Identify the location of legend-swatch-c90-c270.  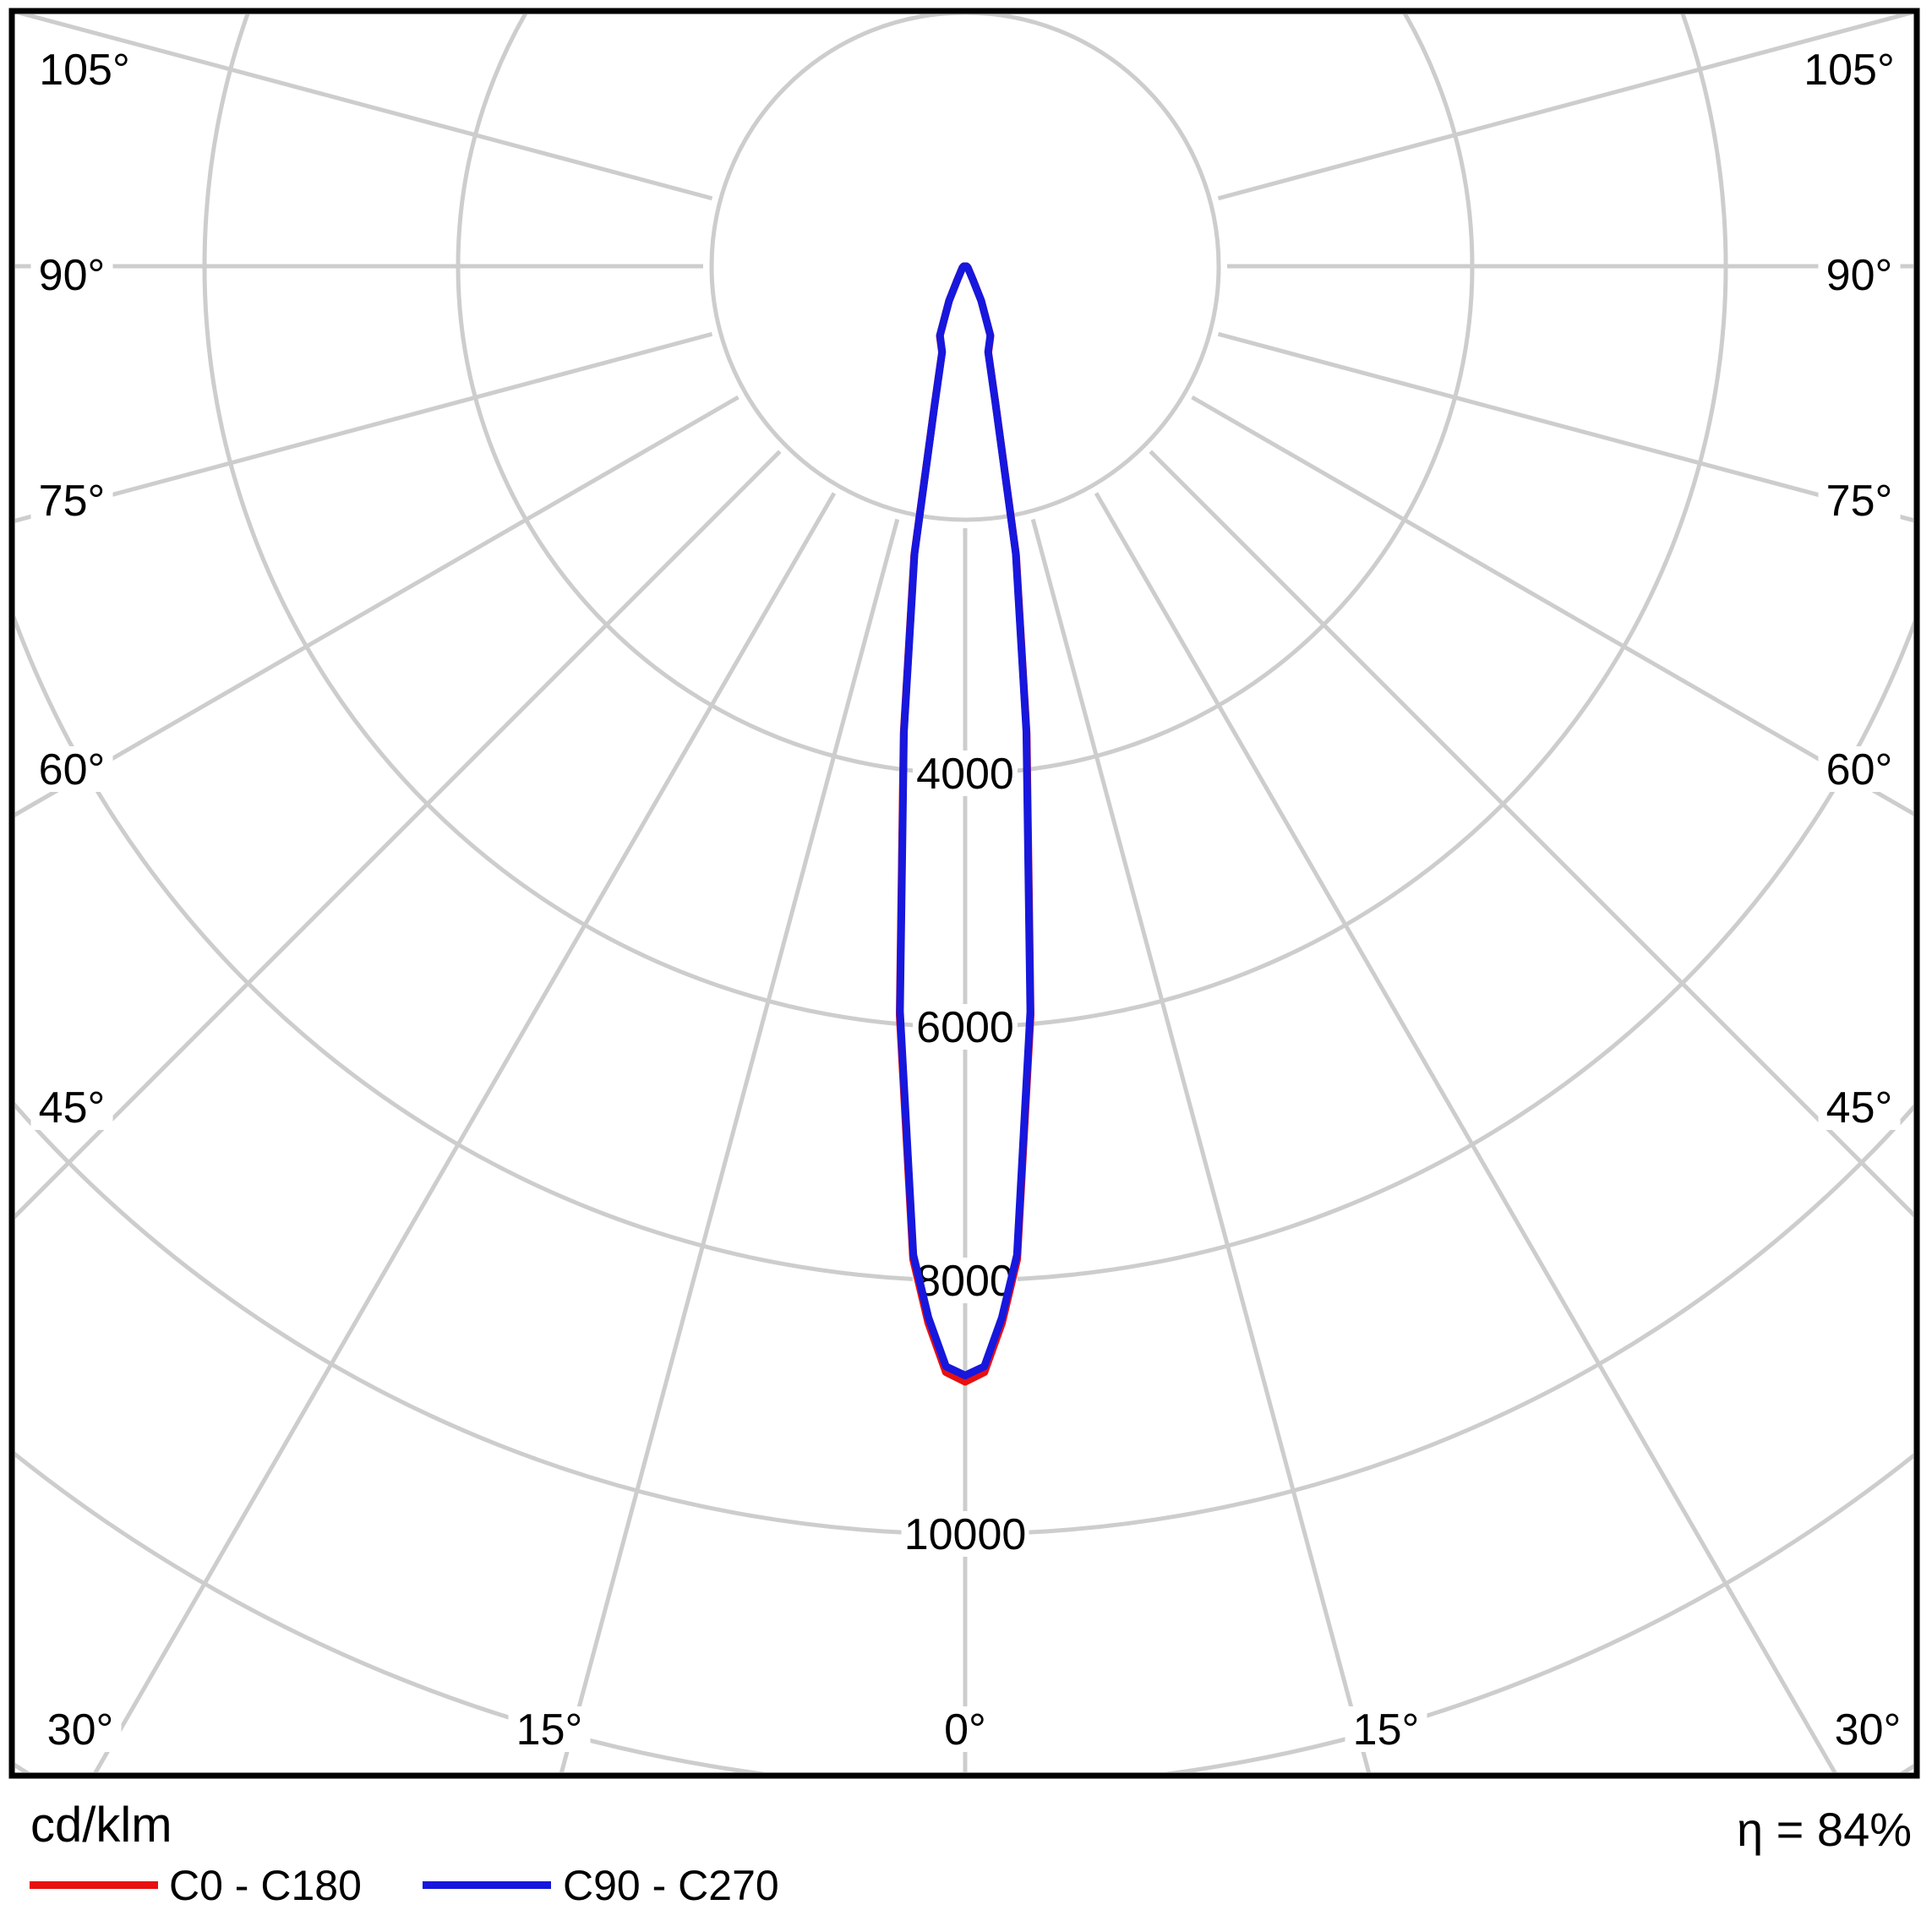
(487, 1885).